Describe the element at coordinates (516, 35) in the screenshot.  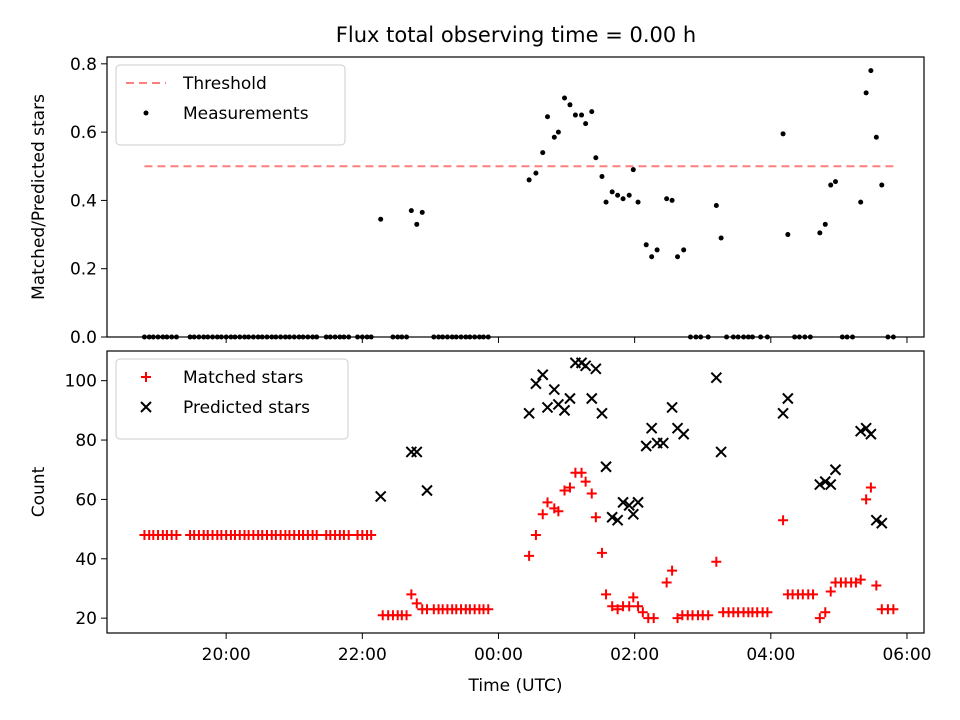
I see `figure-title: Flux total observing time = 0.00 h` at that location.